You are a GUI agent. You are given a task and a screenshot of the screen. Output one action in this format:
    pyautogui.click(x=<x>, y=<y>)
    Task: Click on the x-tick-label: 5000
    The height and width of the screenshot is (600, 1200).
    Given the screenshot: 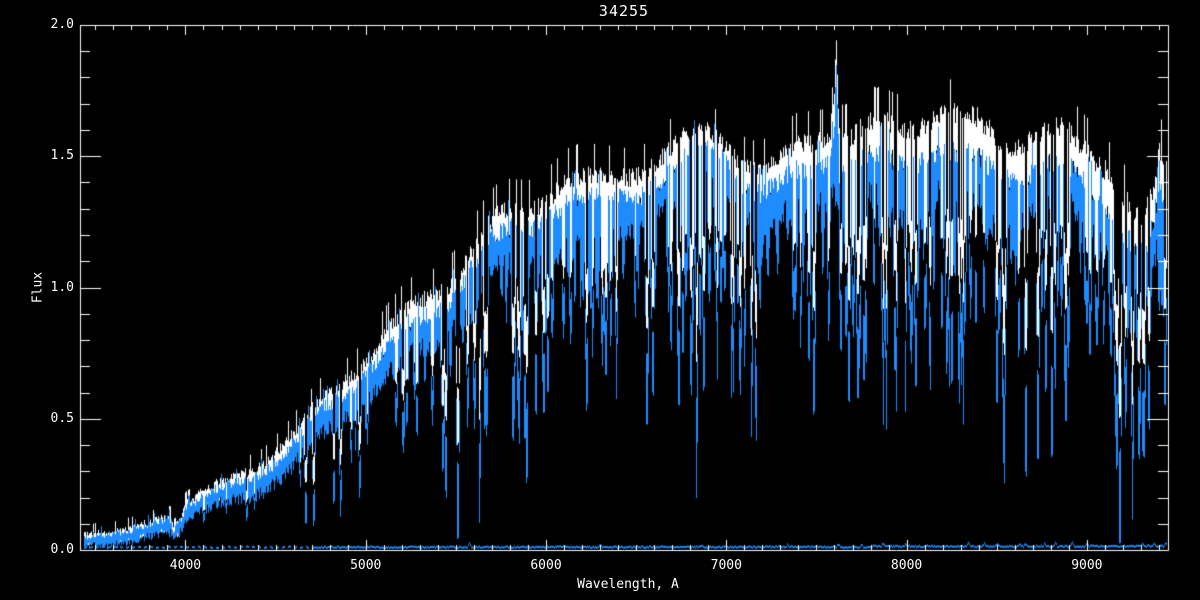 What is the action you would take?
    pyautogui.click(x=366, y=565)
    